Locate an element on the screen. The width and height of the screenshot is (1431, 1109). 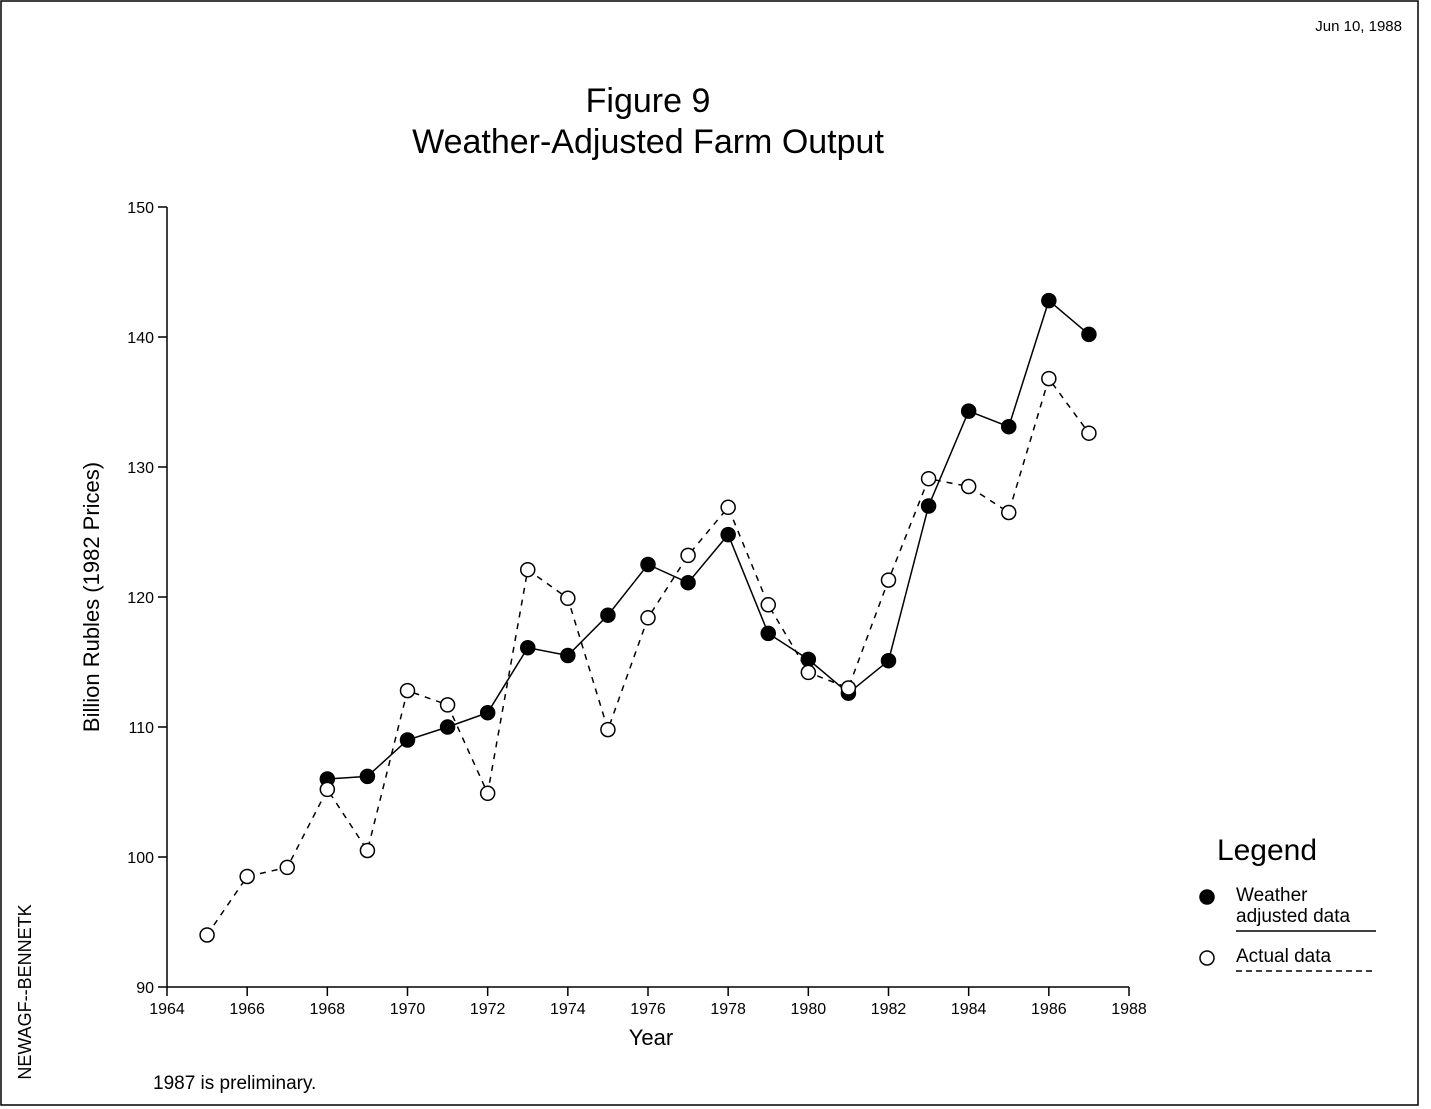
note: 1987 is preliminary. is located at coordinates (234, 1083).